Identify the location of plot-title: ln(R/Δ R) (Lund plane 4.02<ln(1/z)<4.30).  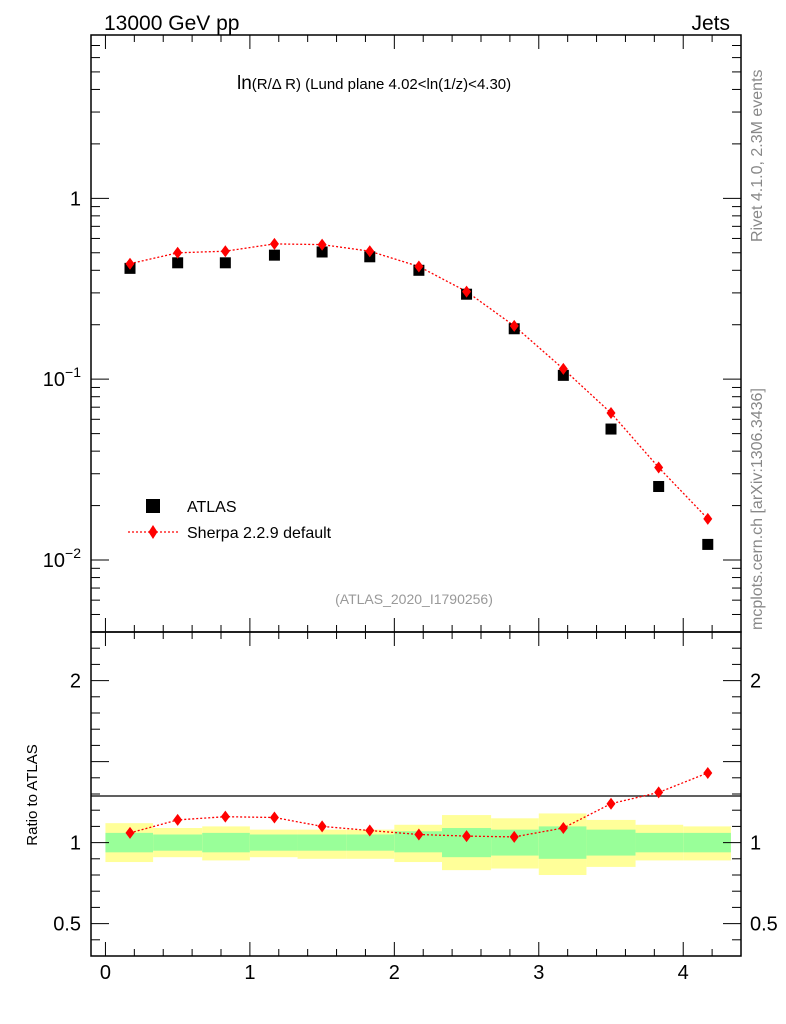
(374, 83).